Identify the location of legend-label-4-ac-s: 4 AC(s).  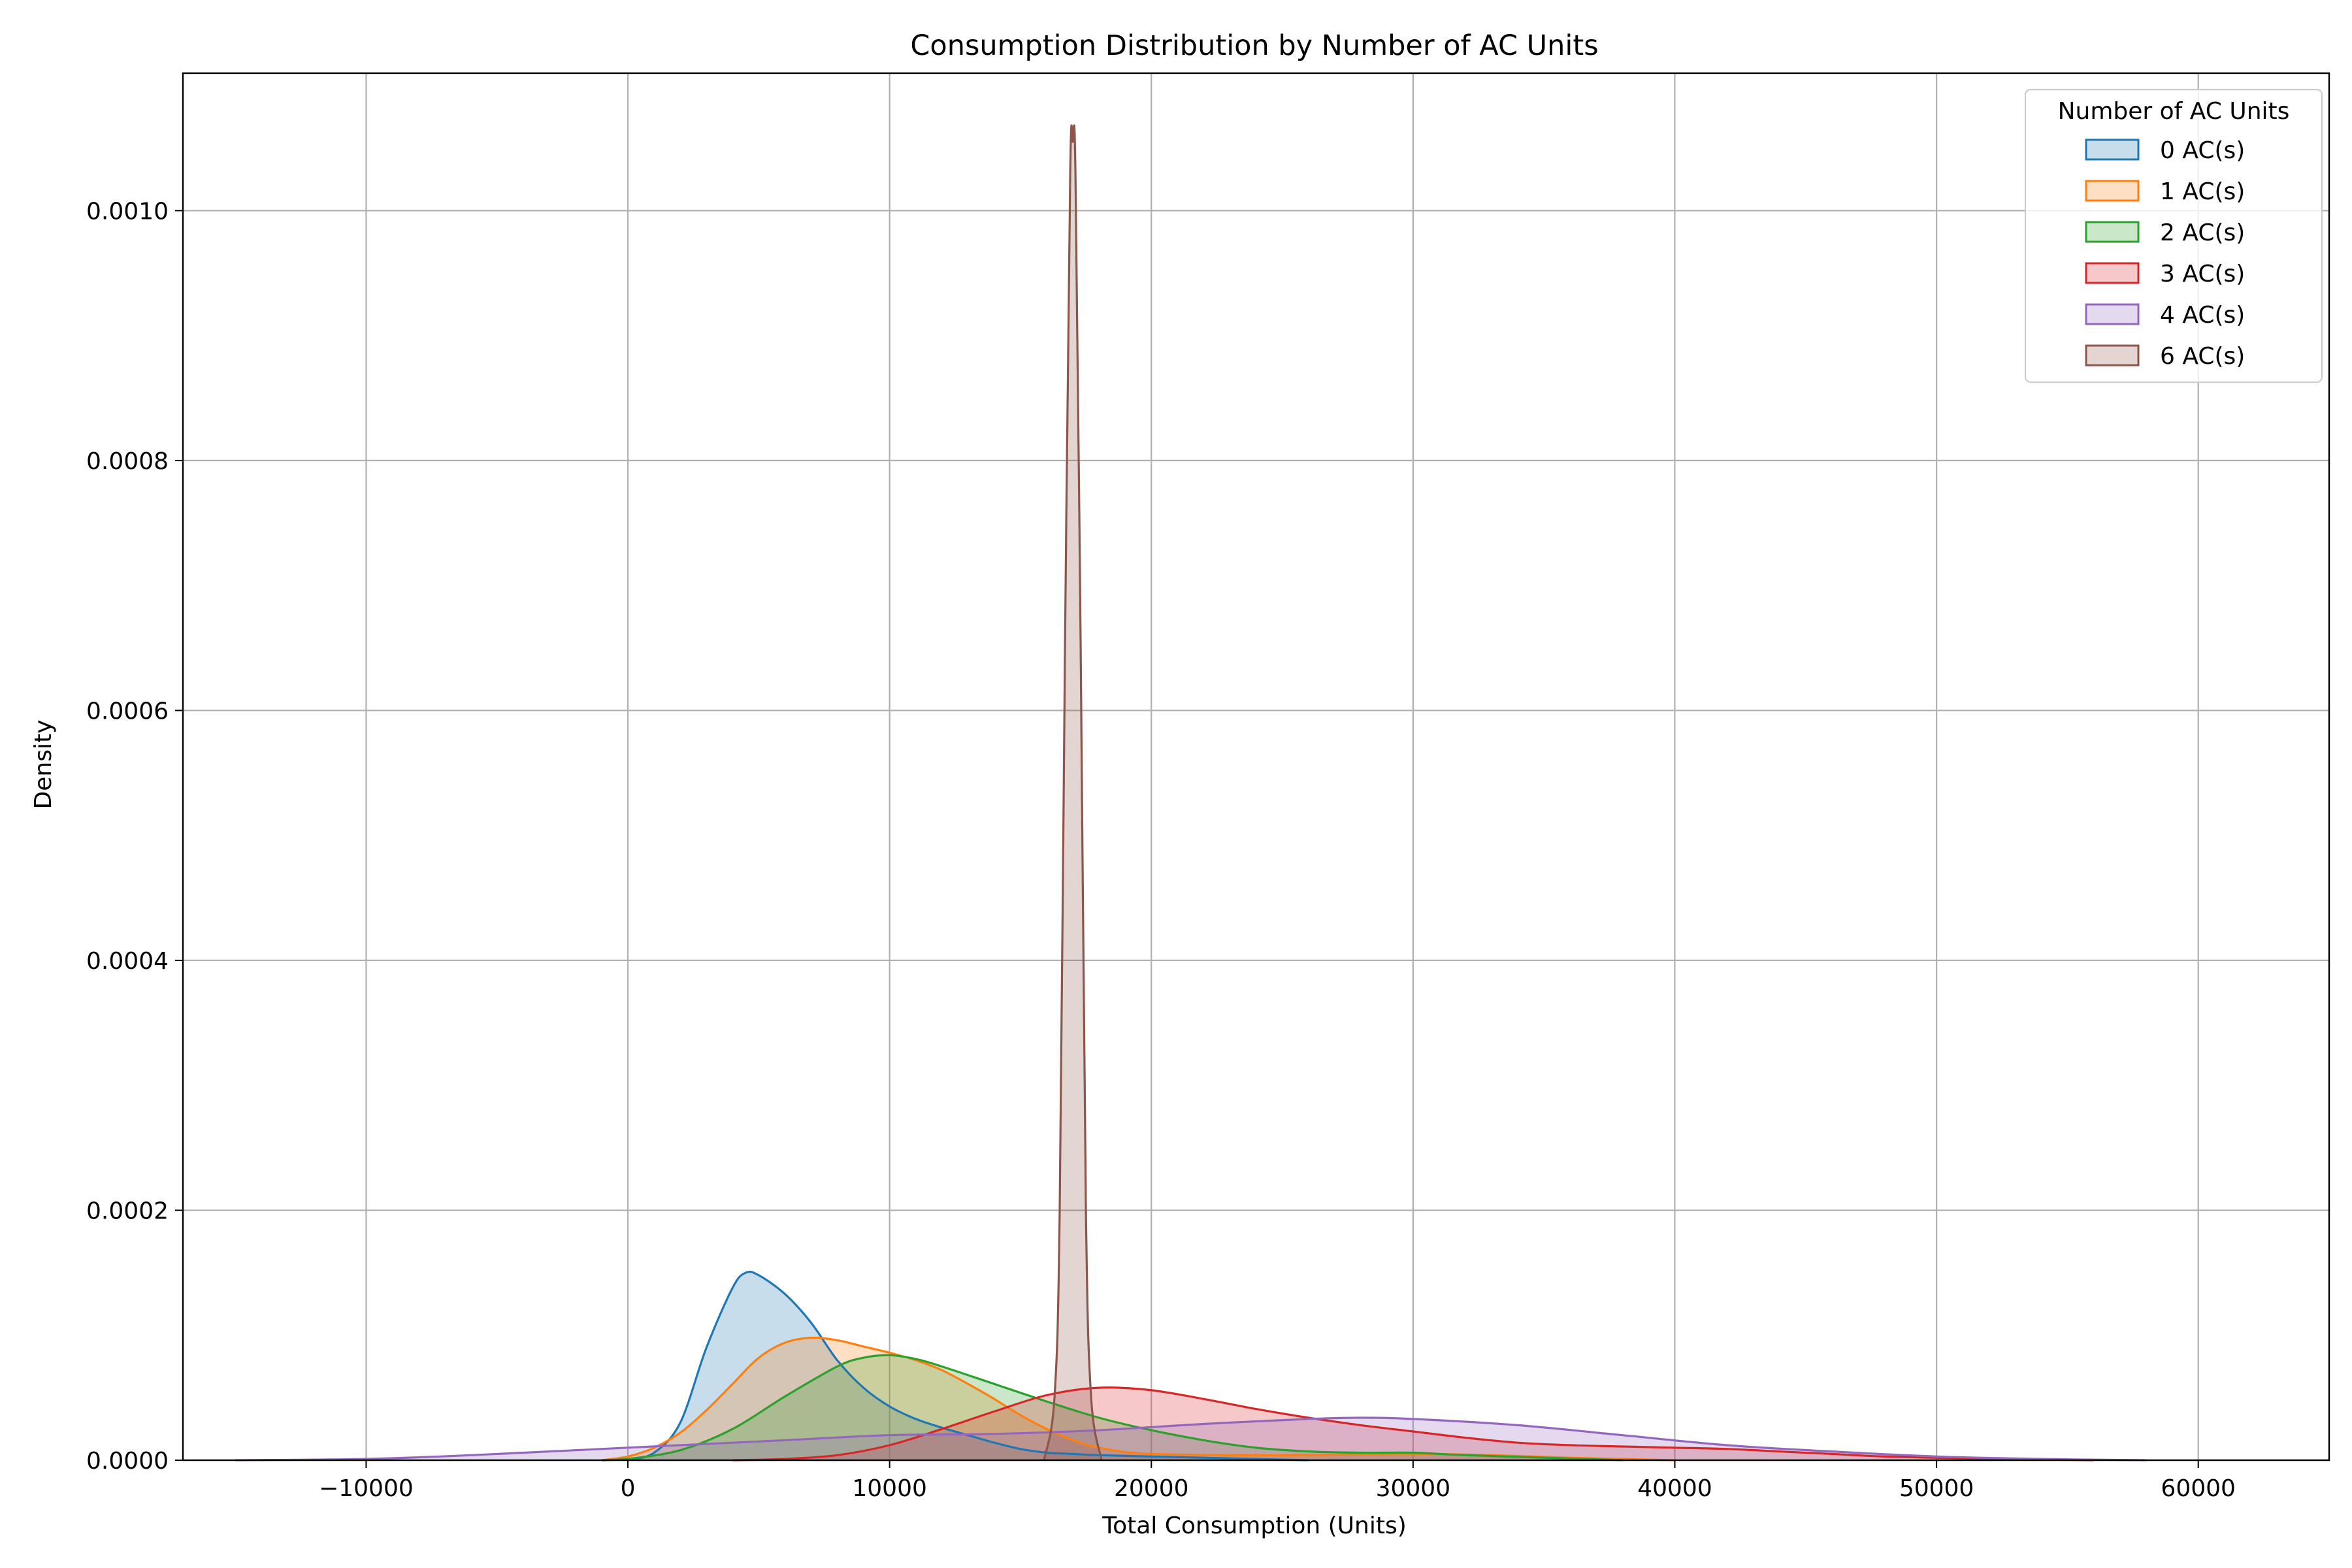
(2202, 315).